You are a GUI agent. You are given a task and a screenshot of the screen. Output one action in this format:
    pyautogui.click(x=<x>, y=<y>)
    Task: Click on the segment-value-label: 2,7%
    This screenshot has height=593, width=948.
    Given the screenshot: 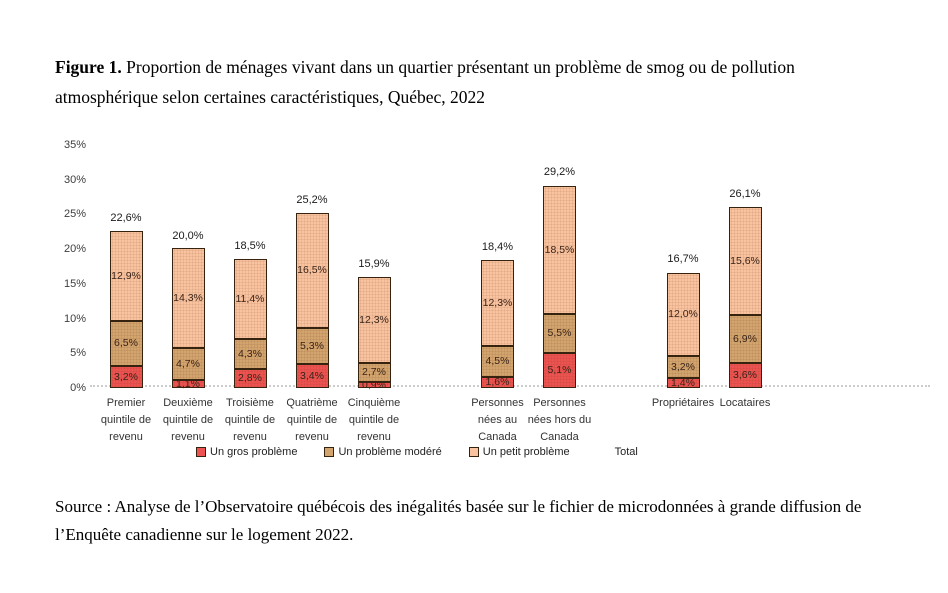 What is the action you would take?
    pyautogui.click(x=374, y=372)
    